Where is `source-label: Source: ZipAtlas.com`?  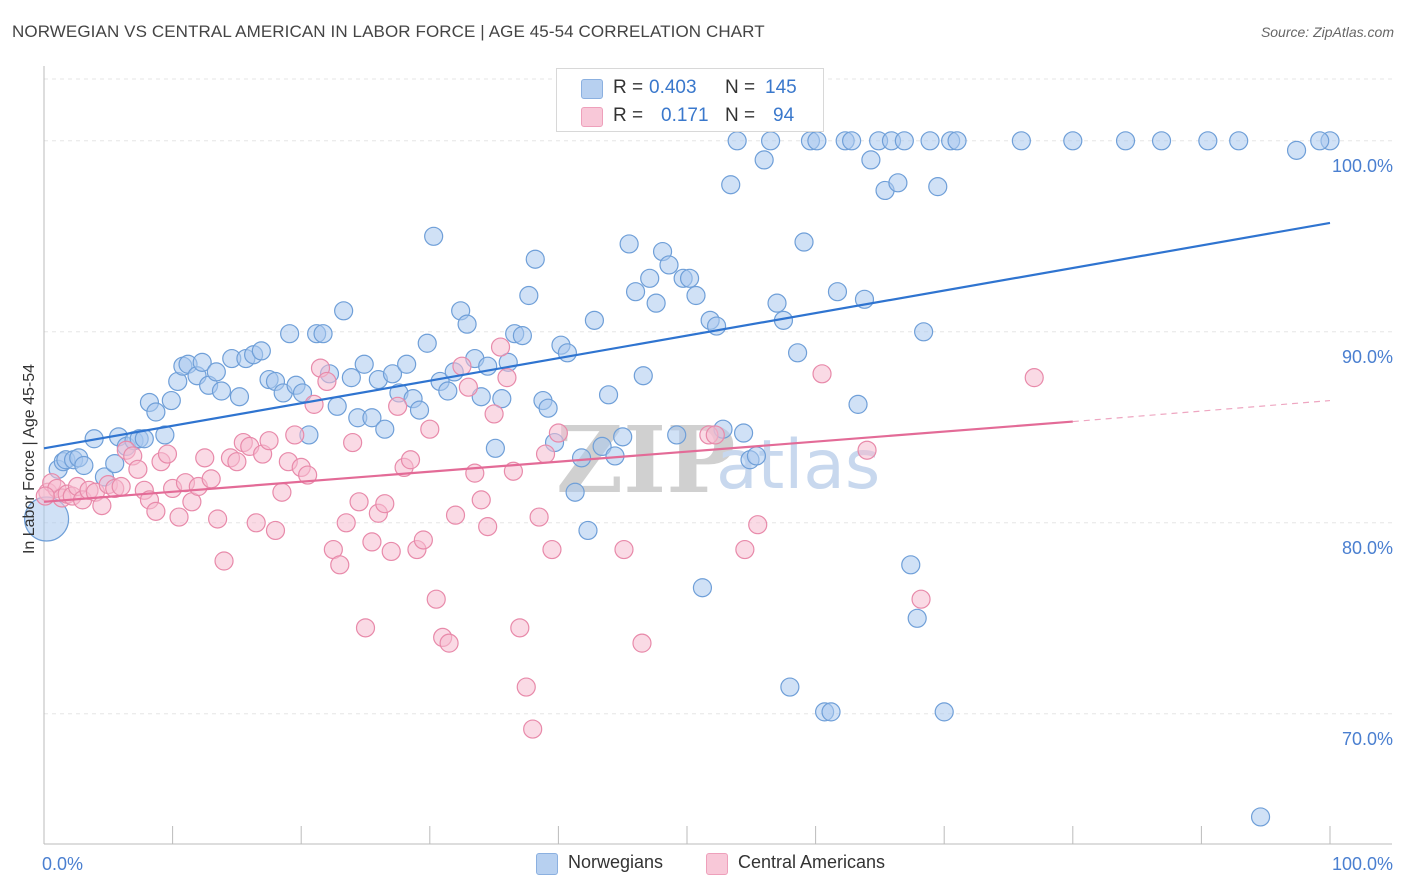
source-label: Source: ZipAtlas.com is located at coordinates (1327, 32).